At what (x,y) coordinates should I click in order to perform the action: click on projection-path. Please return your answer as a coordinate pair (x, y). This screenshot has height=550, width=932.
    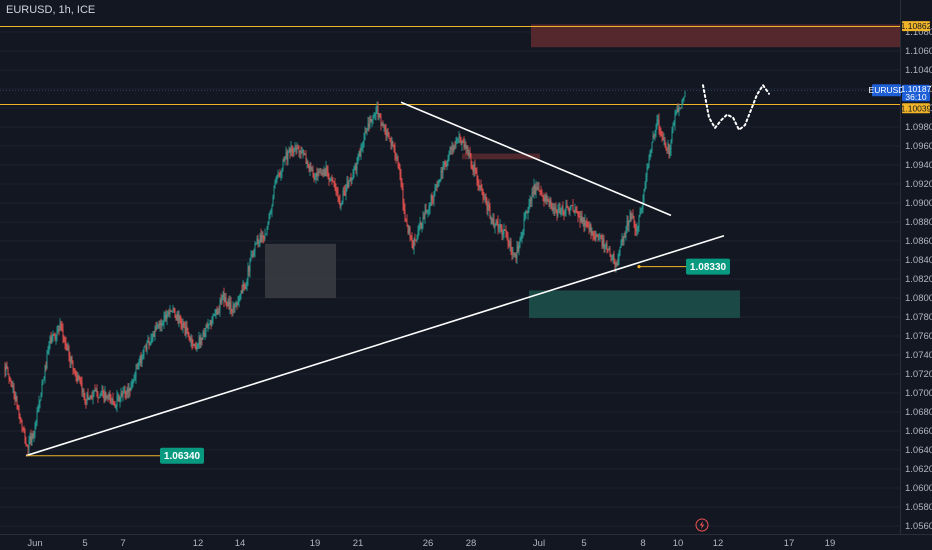
    Looking at the image, I should click on (736, 107).